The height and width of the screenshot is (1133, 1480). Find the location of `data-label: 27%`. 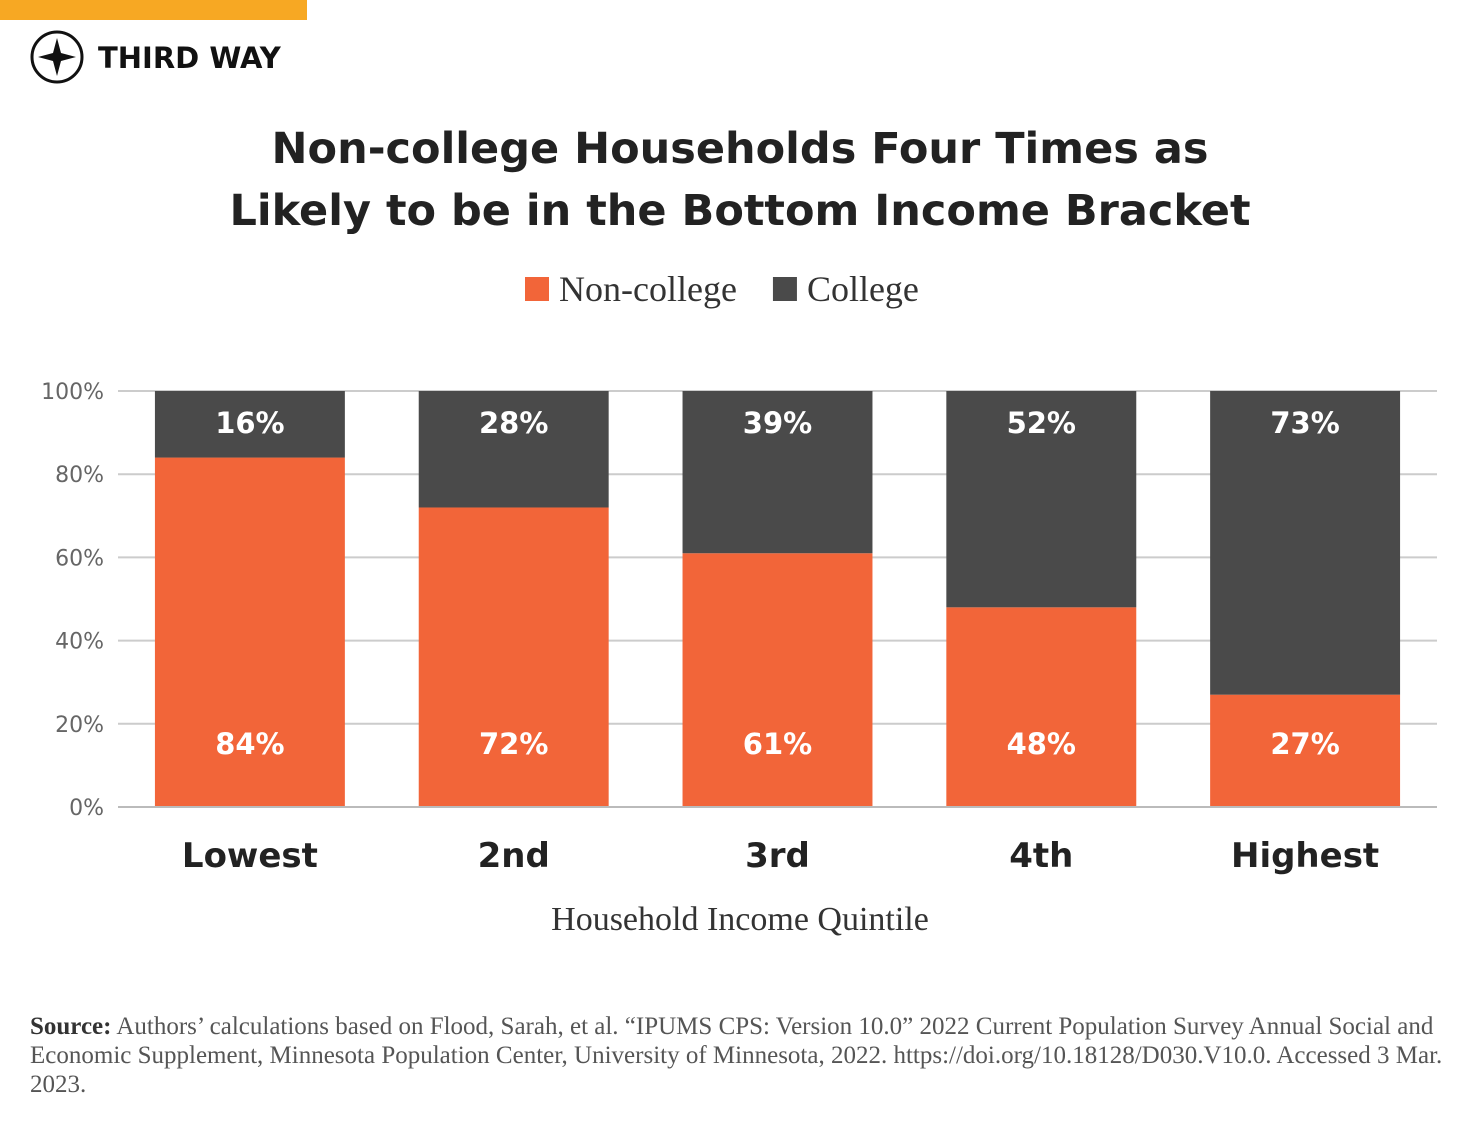

data-label: 27% is located at coordinates (1304, 744).